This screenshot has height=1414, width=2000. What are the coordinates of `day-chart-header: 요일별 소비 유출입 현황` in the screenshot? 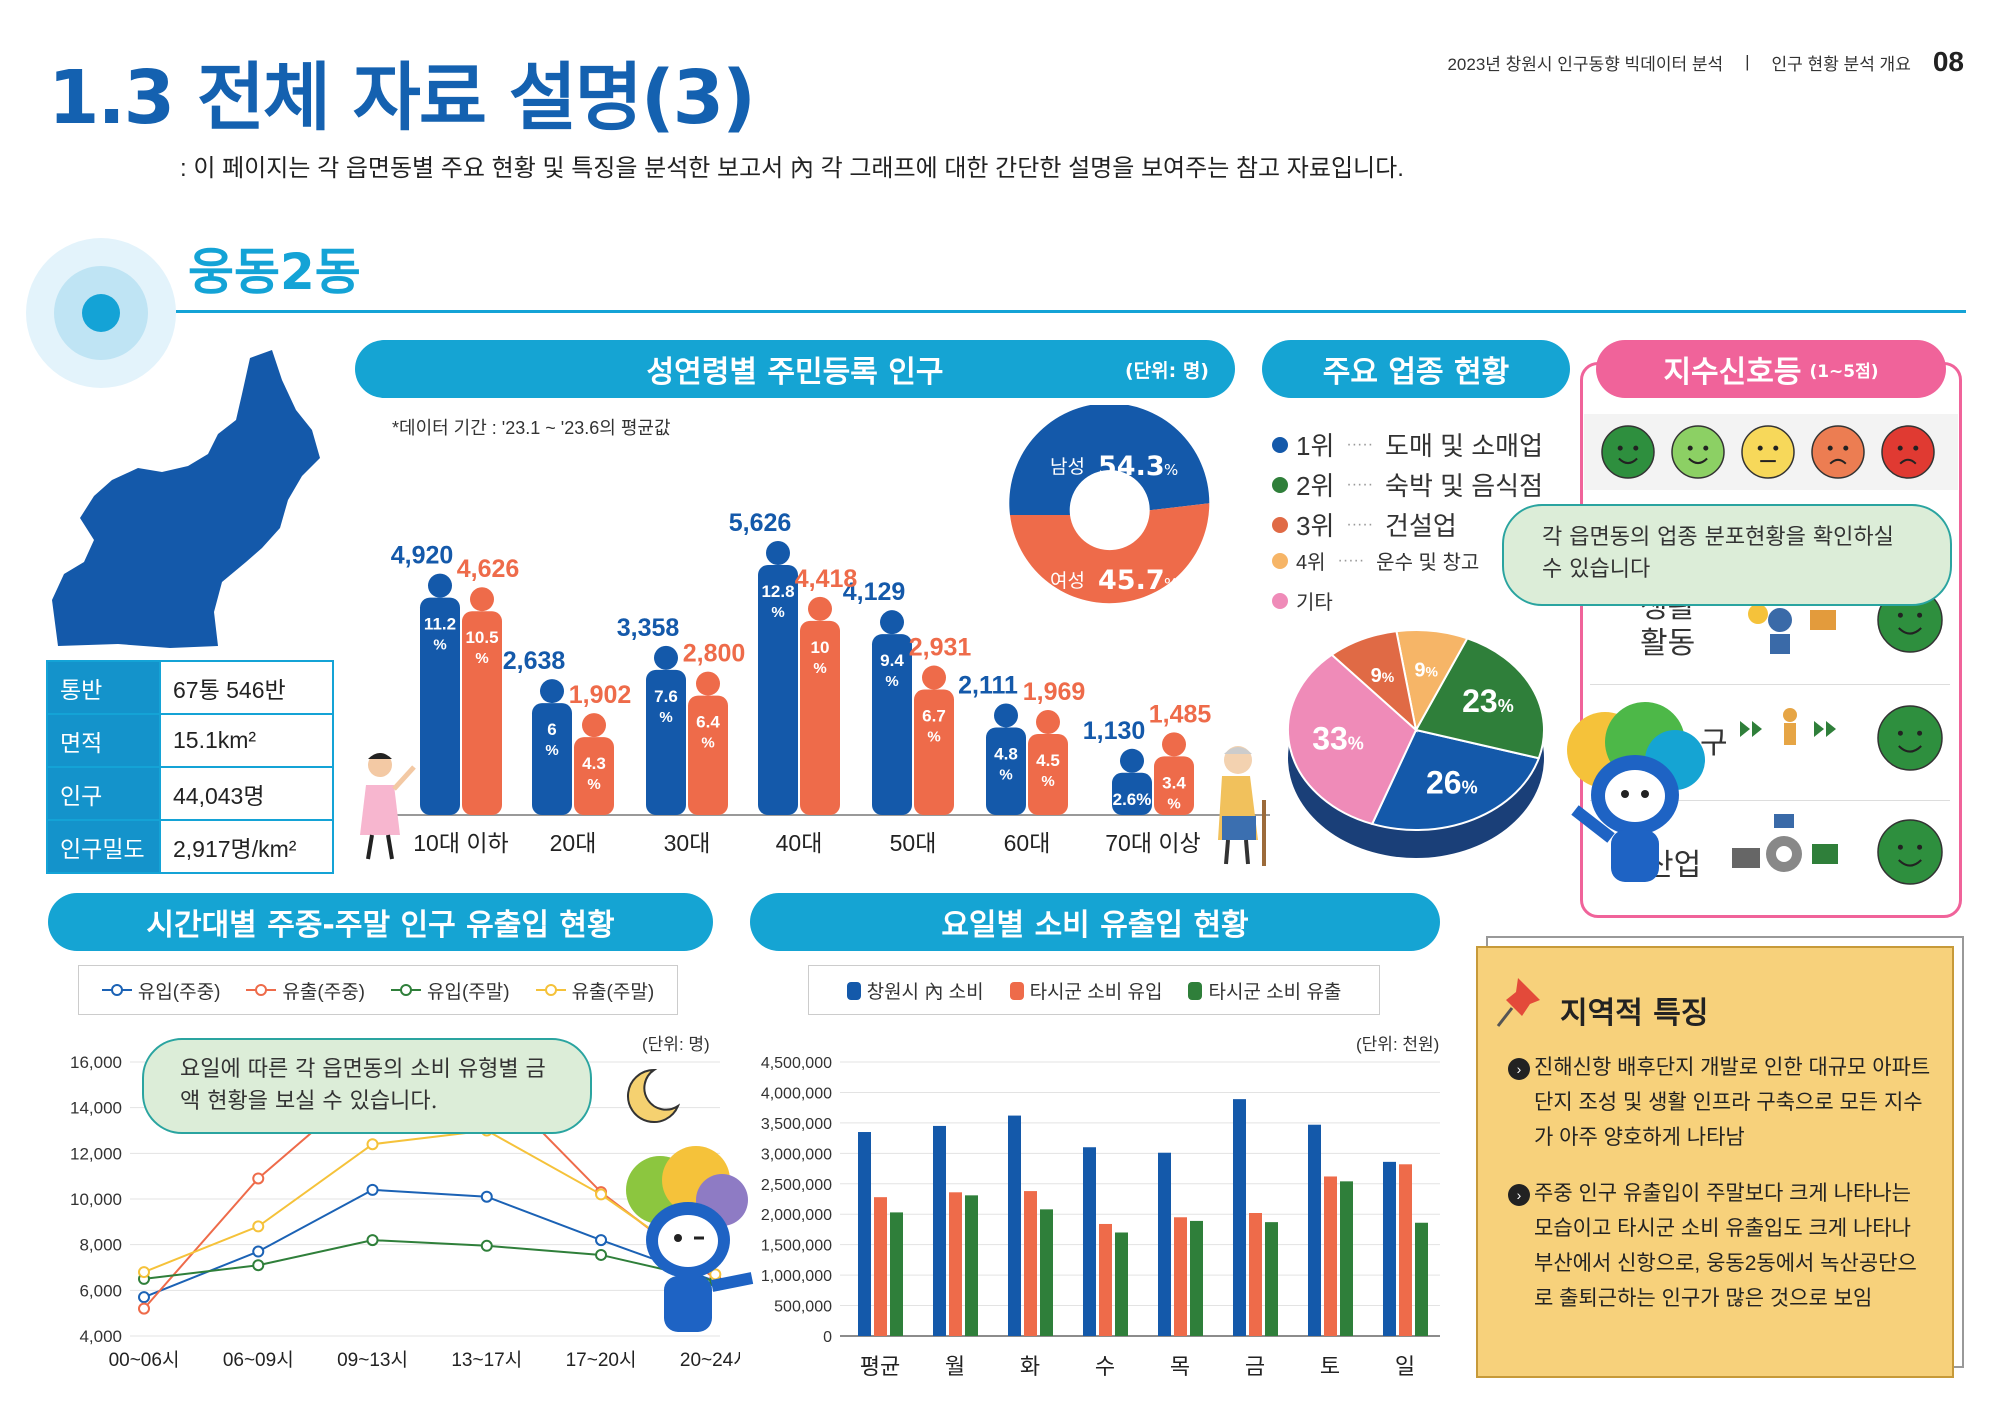 It's located at (1095, 922).